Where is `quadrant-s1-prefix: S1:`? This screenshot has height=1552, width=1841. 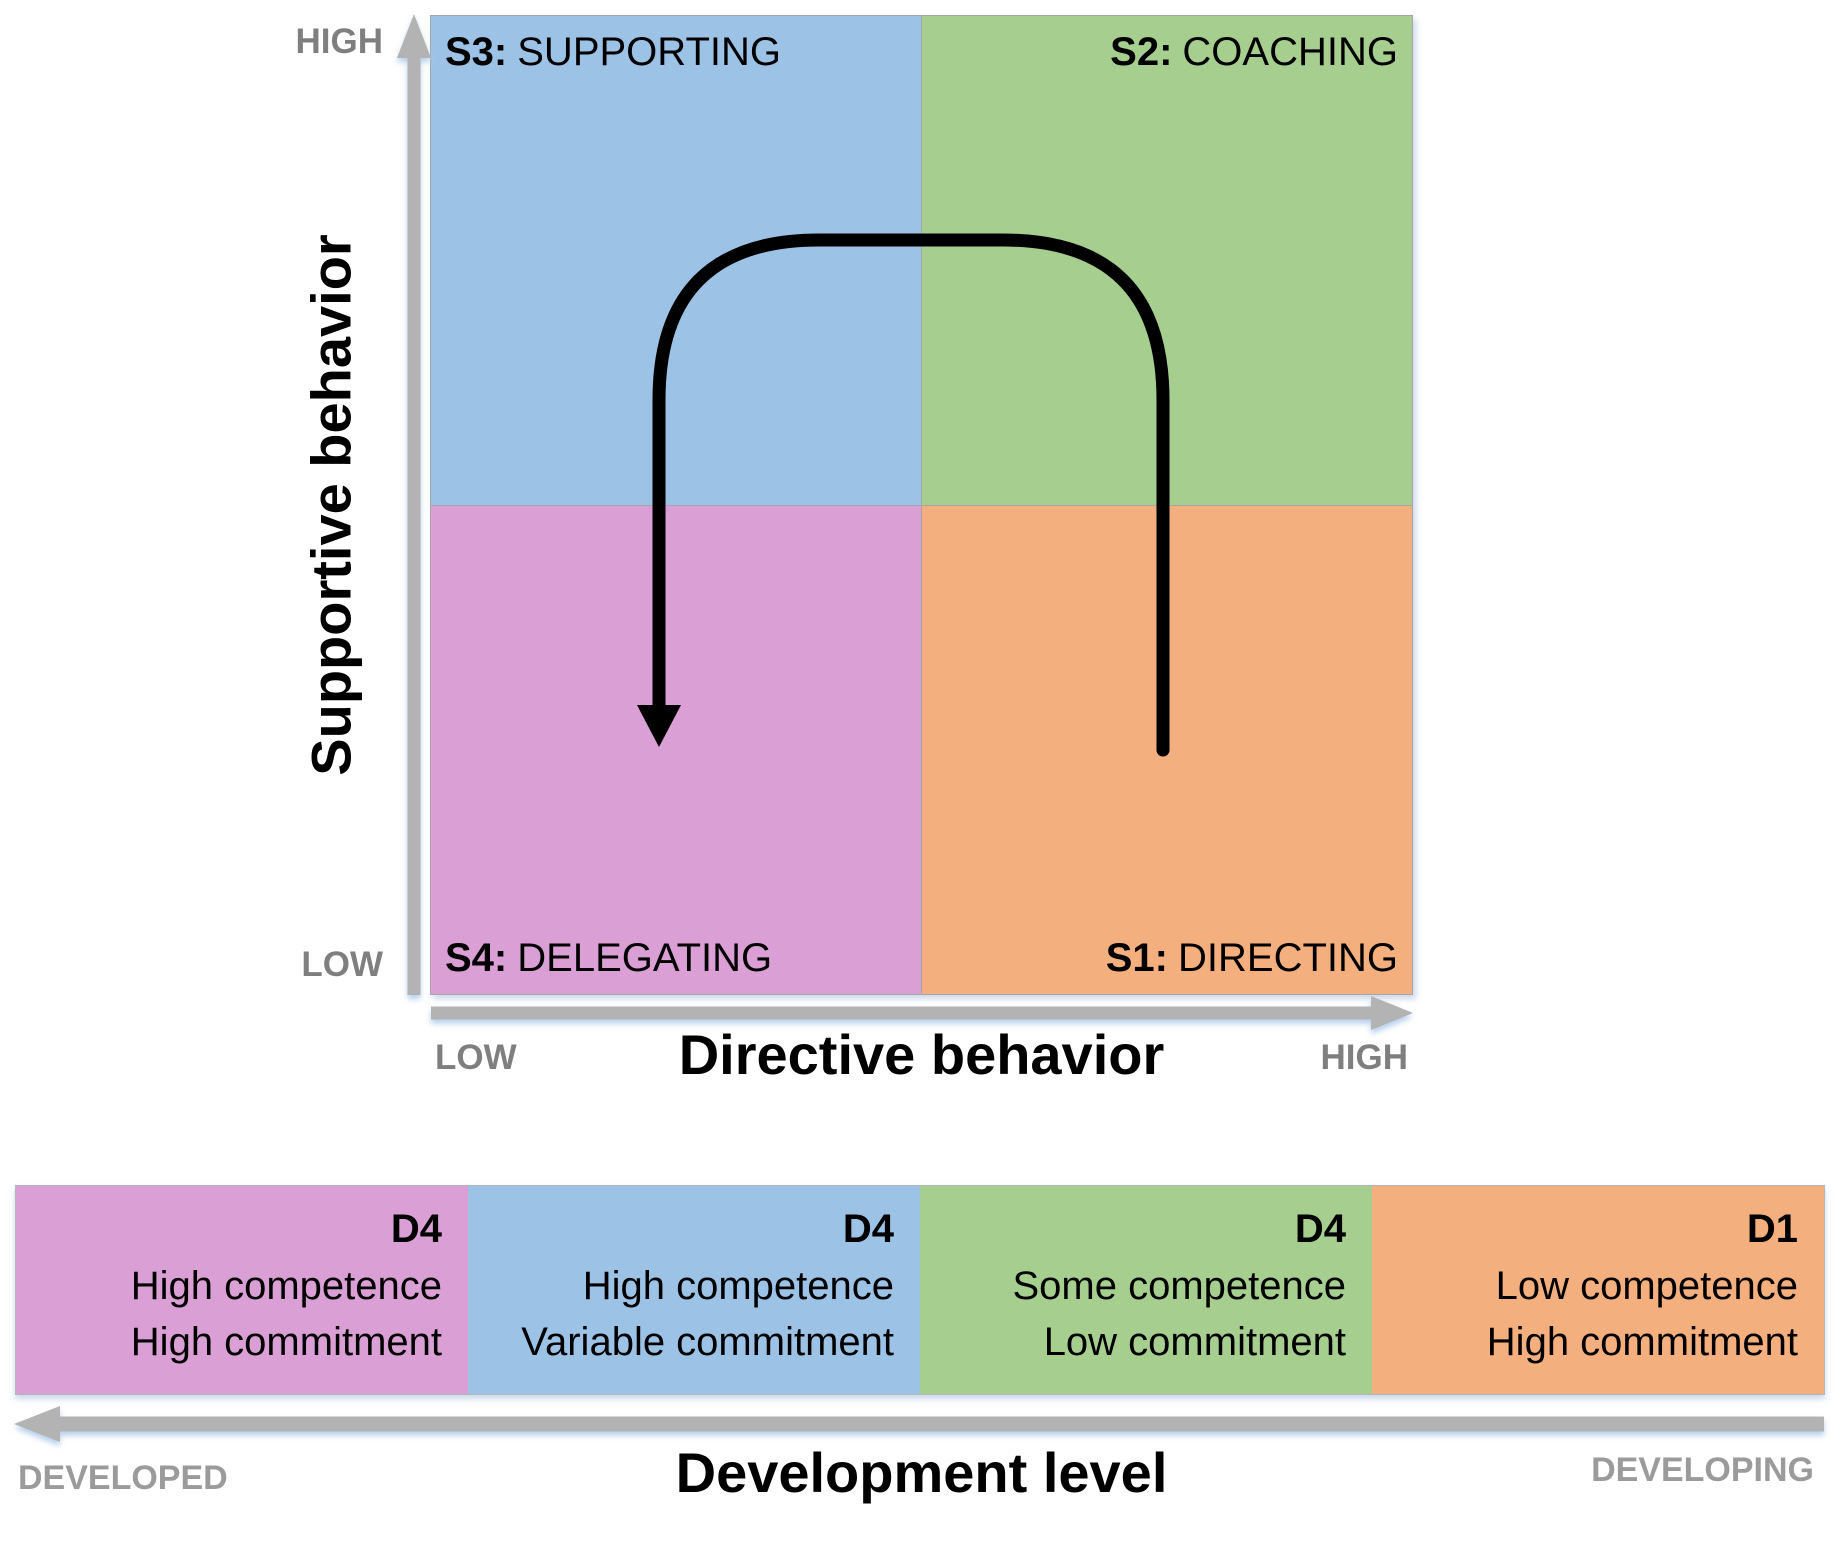
quadrant-s1-prefix: S1: is located at coordinates (1136, 958).